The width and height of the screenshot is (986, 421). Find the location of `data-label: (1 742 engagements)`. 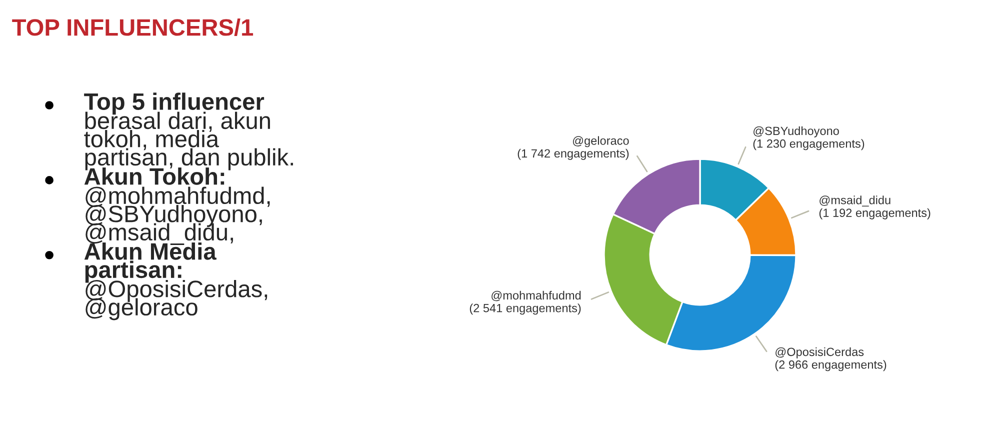

data-label: (1 742 engagements) is located at coordinates (573, 154).